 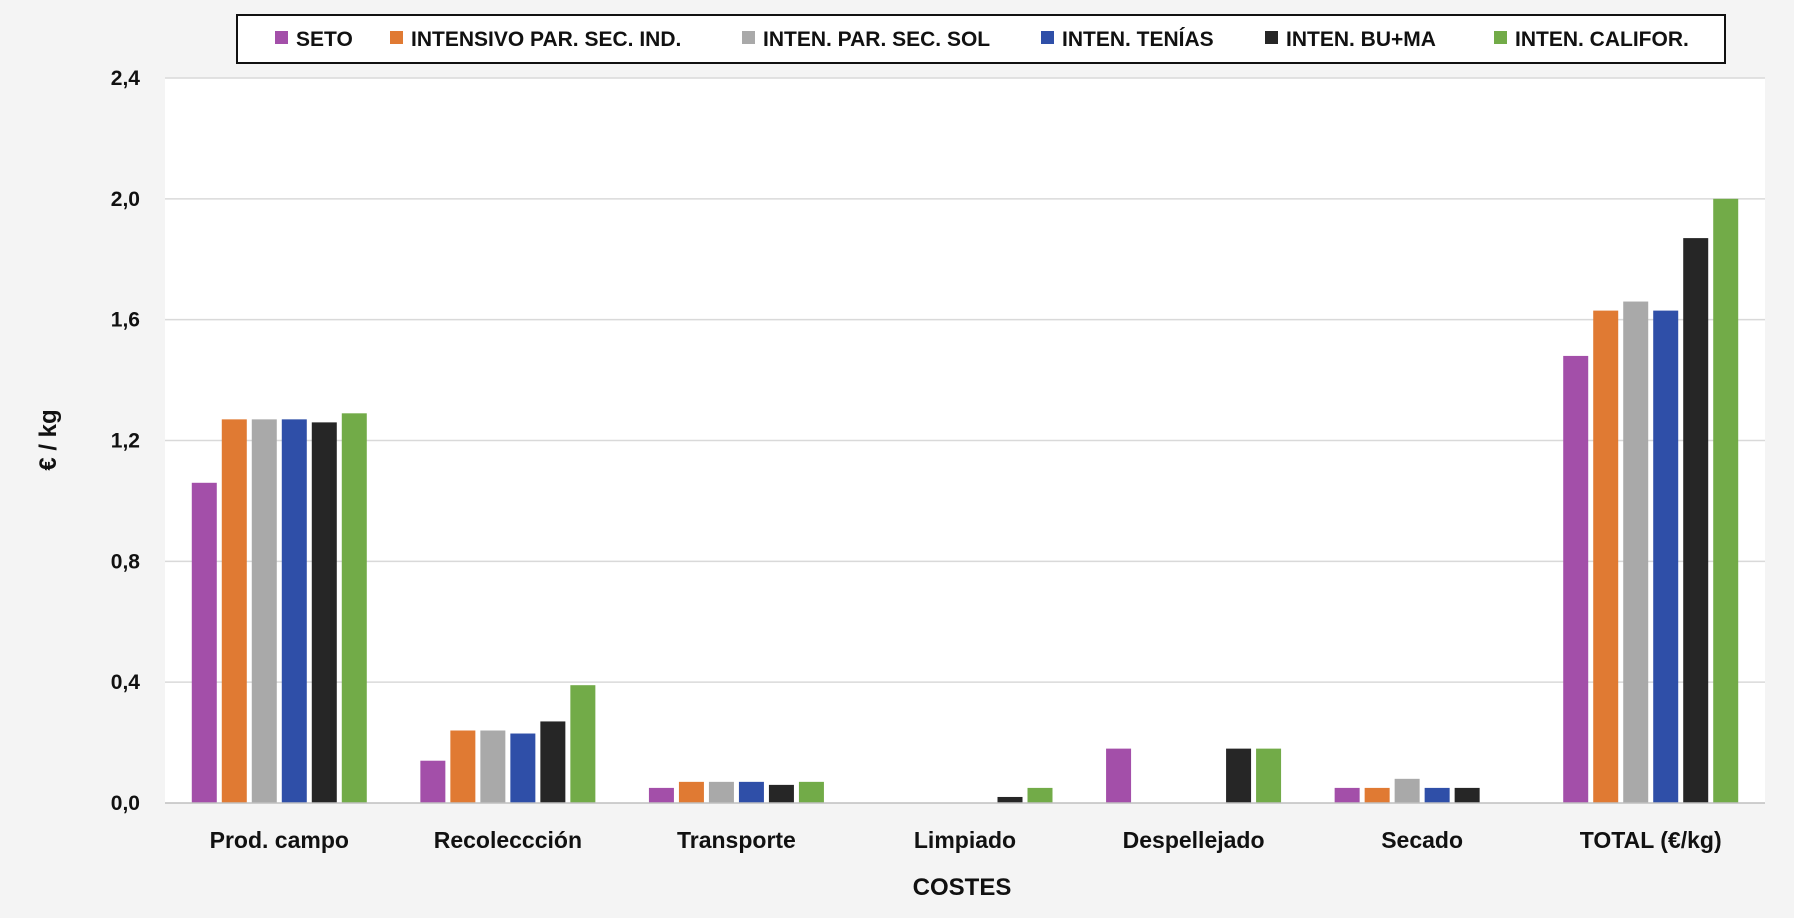 What do you see at coordinates (48, 439) in the screenshot?
I see `y-axis-title: € / kg` at bounding box center [48, 439].